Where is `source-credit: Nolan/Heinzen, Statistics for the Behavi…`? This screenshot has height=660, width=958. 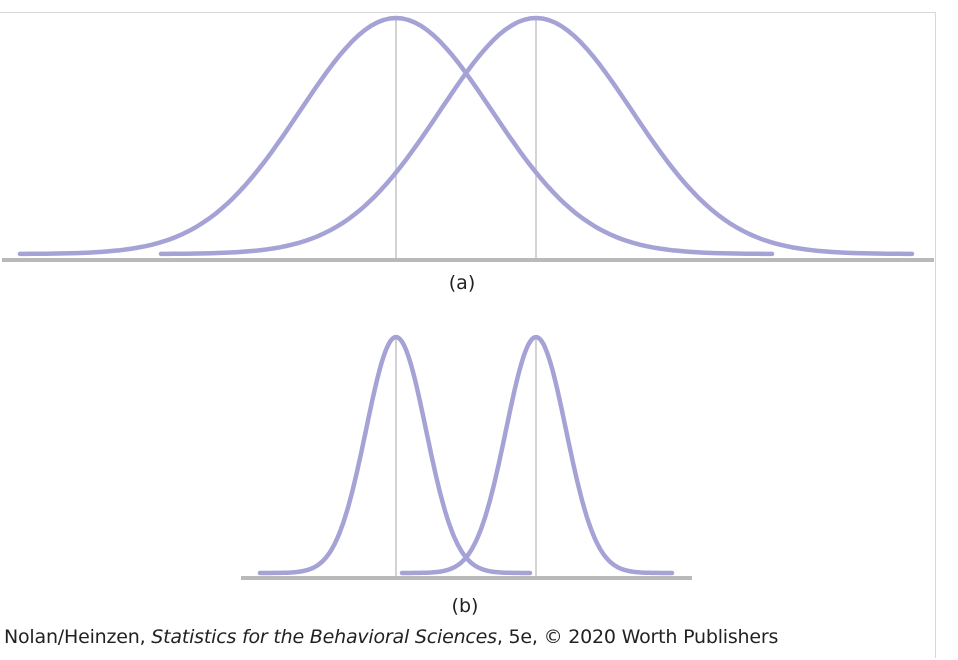 source-credit: Nolan/Heinzen, Statistics for the Behavi… is located at coordinates (391, 637).